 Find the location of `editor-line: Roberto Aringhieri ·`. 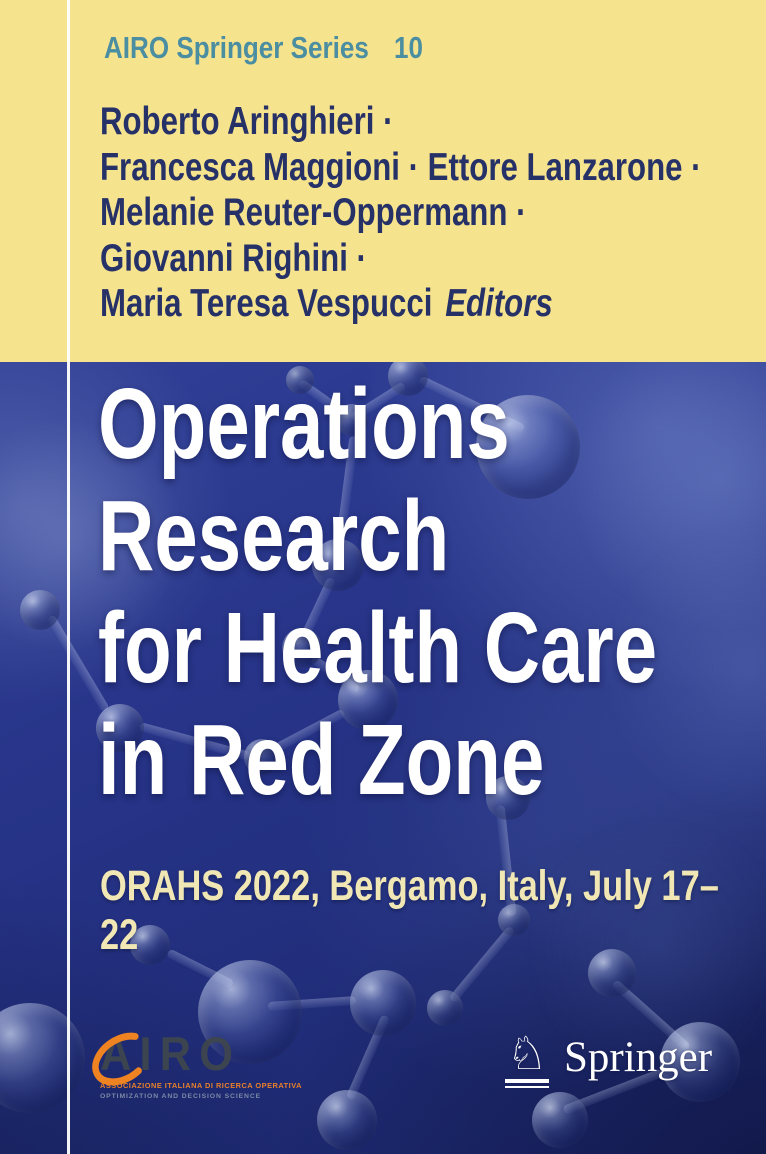

editor-line: Roberto Aringhieri · is located at coordinates (247, 121).